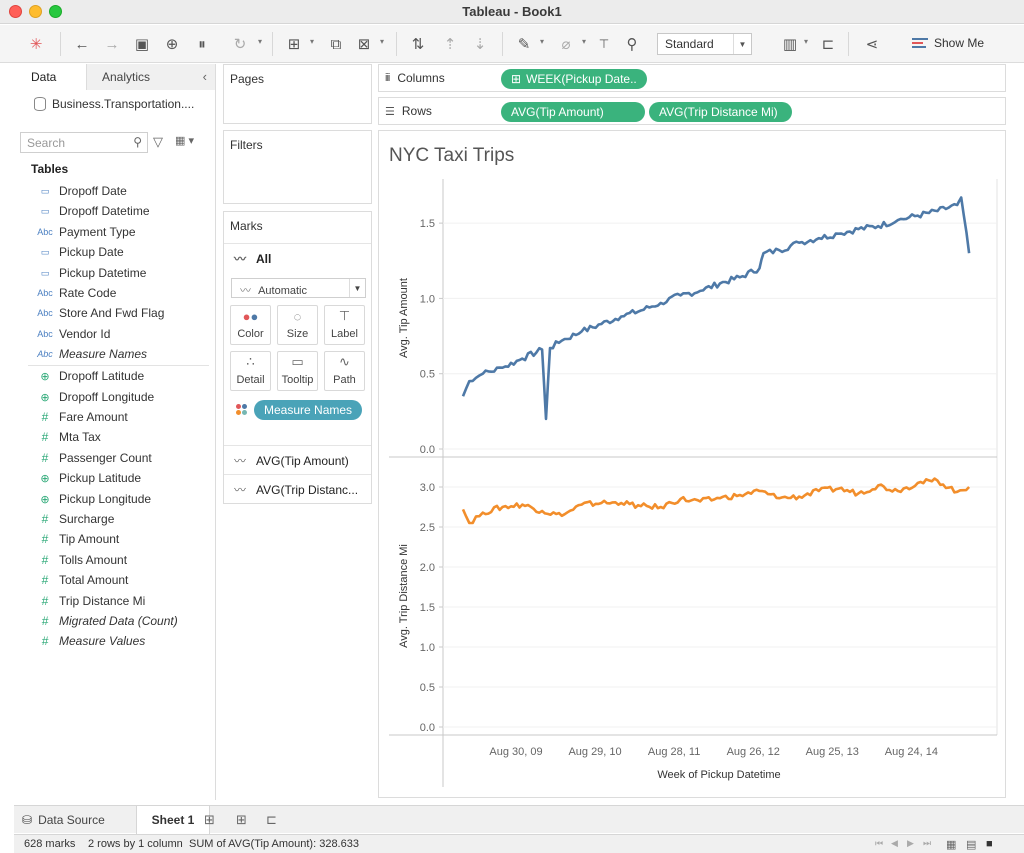 Image resolution: width=1024 pixels, height=853 pixels. I want to click on first-page-icon: ⏮, so click(879, 843).